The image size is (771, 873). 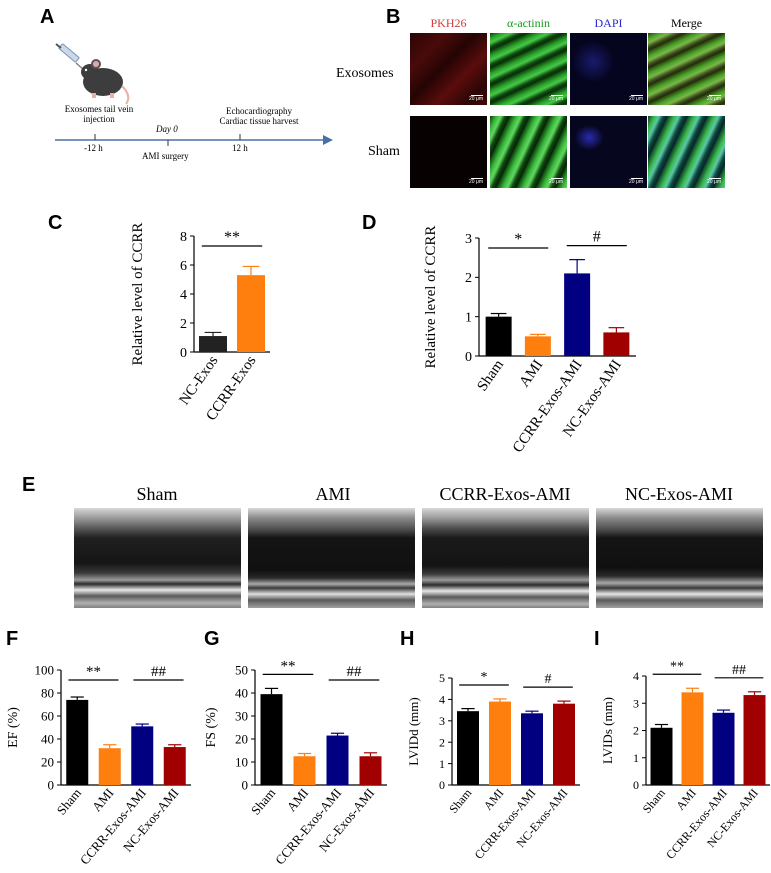 I want to click on chart-f-ytick-label-1: 20, so click(x=47, y=762).